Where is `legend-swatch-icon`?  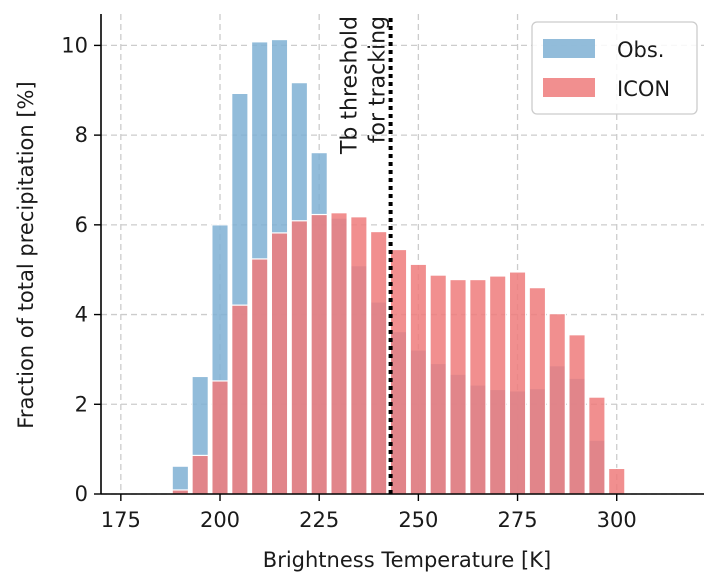 legend-swatch-icon is located at coordinates (569, 87).